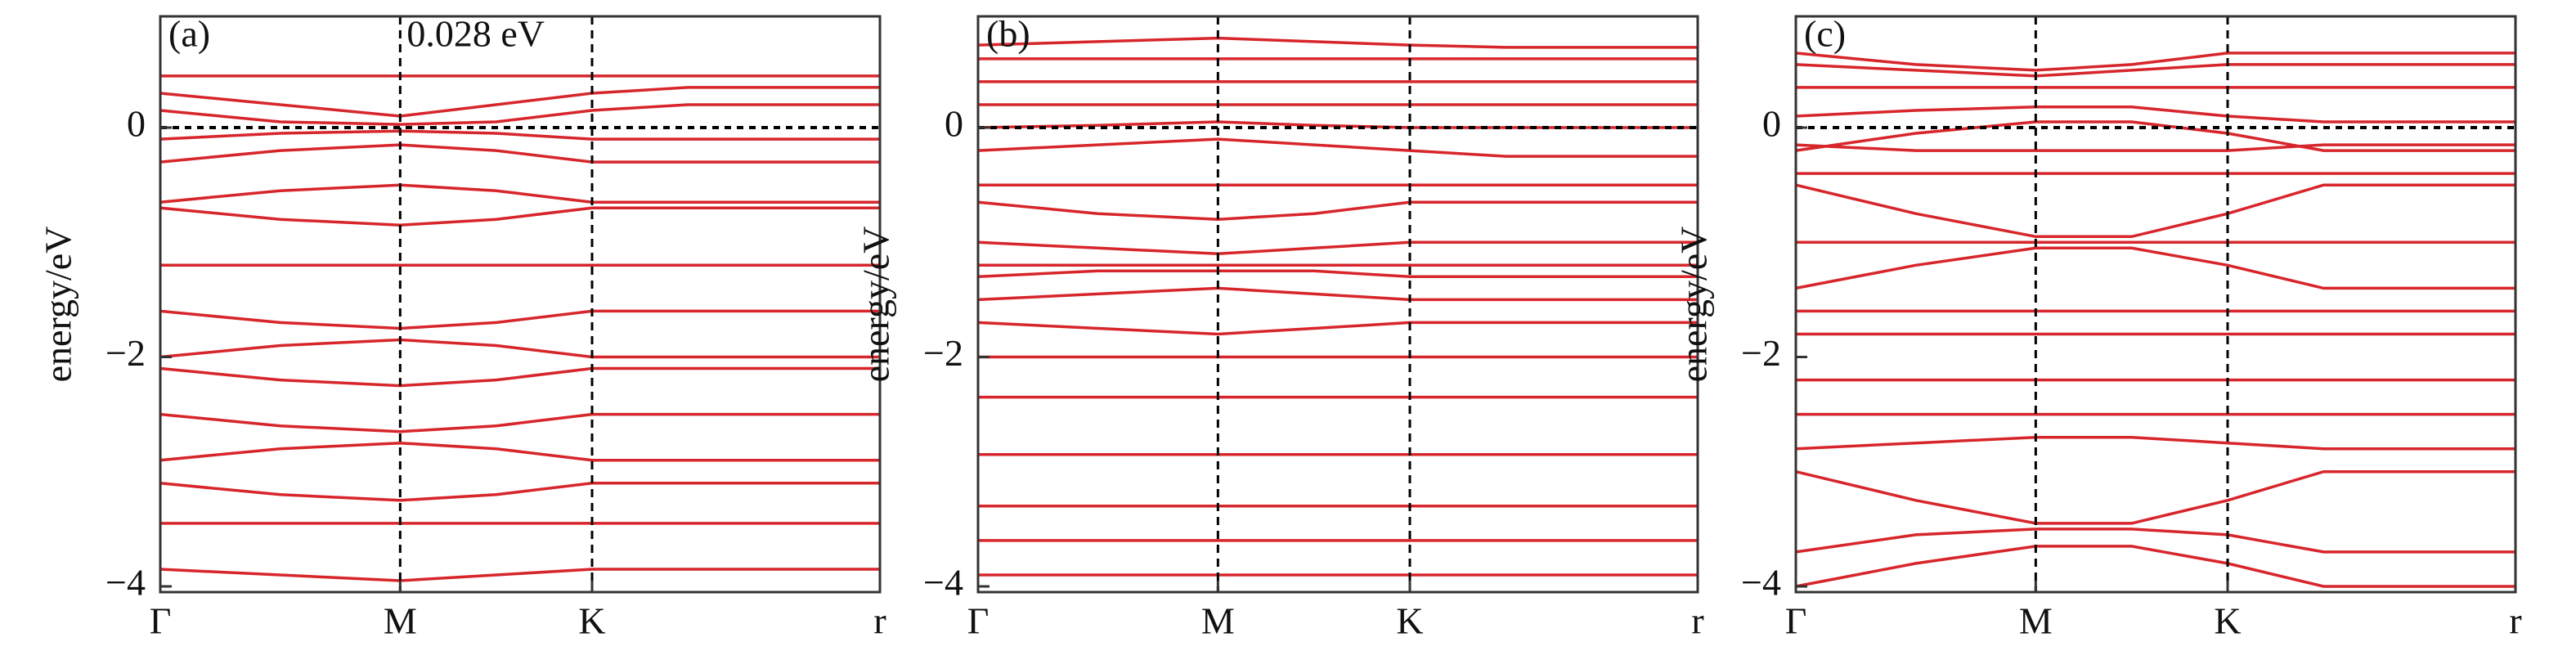  I want to click on panel-label: (b), so click(1008, 34).